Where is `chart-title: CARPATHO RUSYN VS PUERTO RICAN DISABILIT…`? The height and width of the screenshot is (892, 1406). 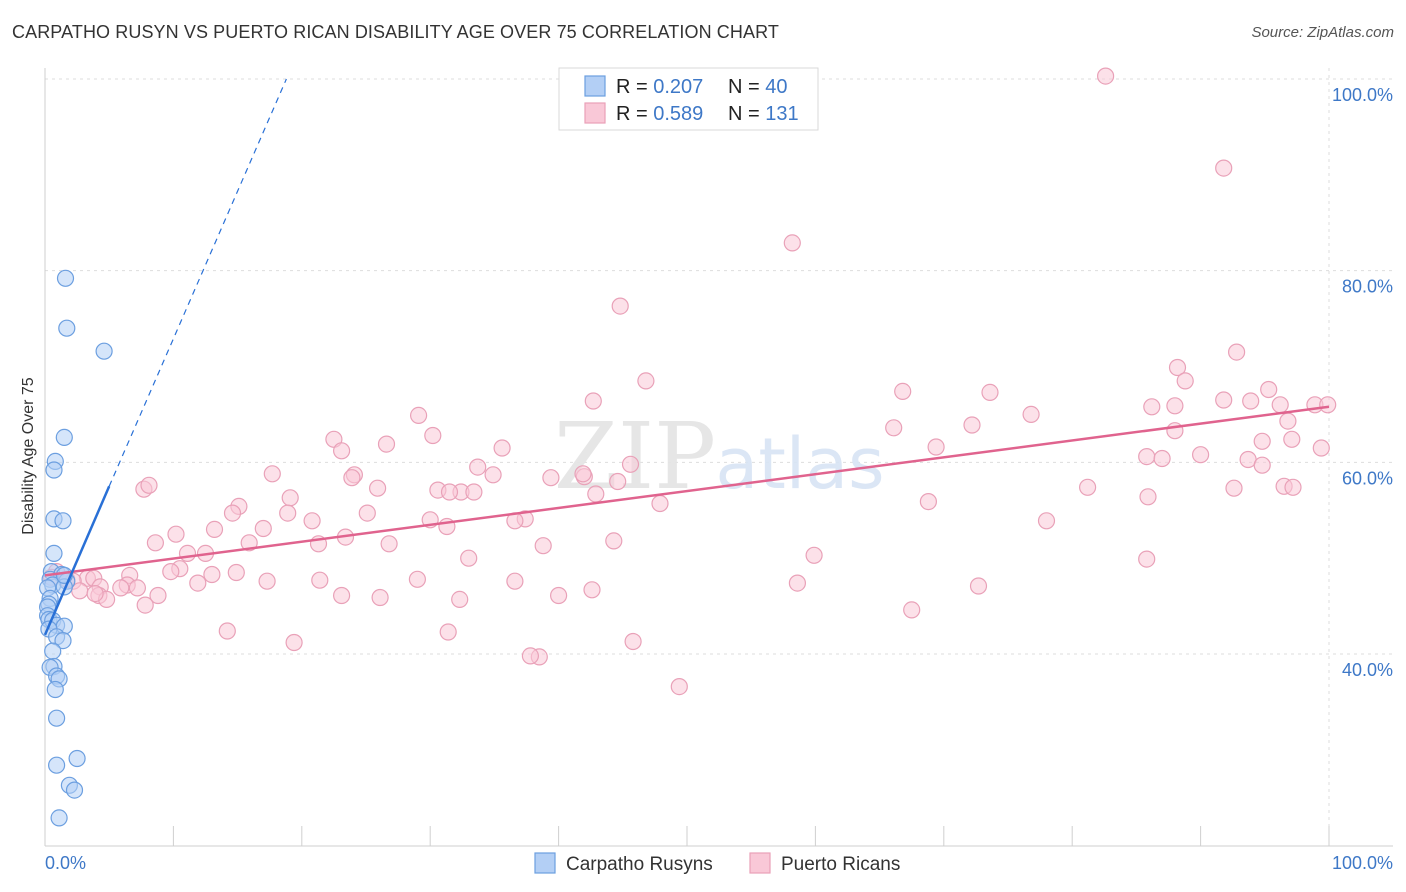 chart-title: CARPATHO RUSYN VS PUERTO RICAN DISABILIT… is located at coordinates (395, 32).